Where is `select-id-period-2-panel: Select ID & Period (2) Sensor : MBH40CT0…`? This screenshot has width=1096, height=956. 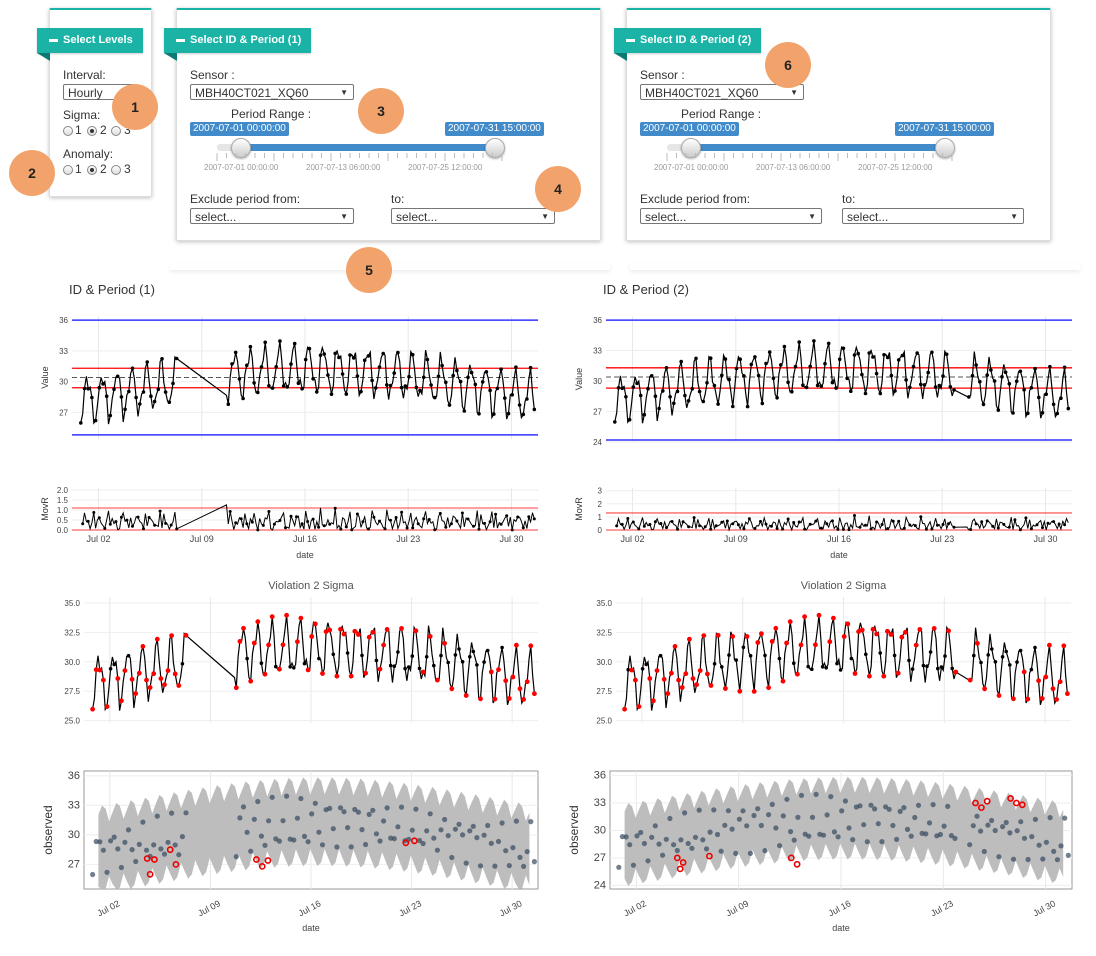 select-id-period-2-panel: Select ID & Period (2) Sensor : MBH40CT0… is located at coordinates (832, 124).